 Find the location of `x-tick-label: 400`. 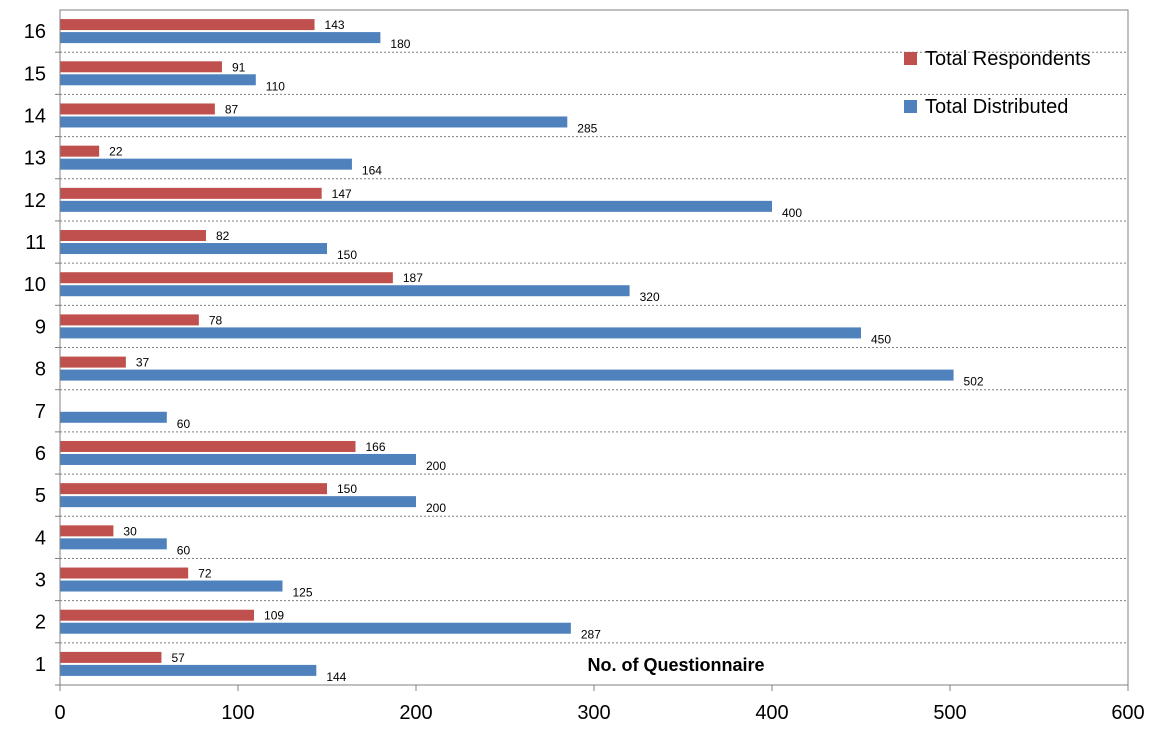

x-tick-label: 400 is located at coordinates (771, 713).